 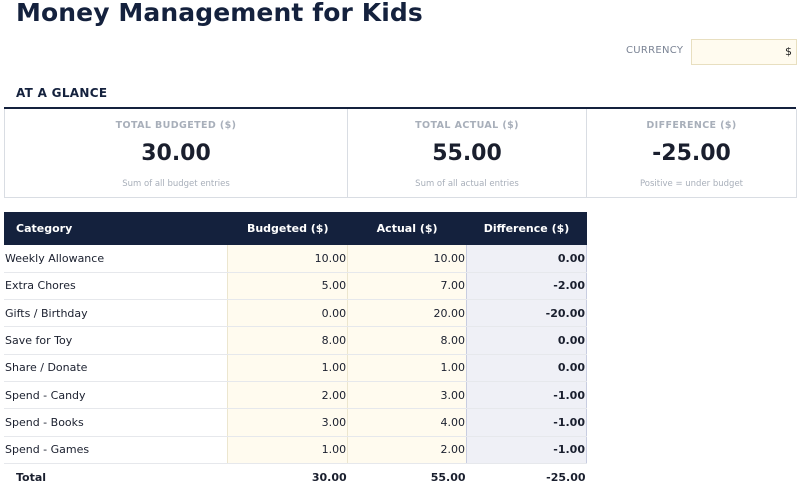 What do you see at coordinates (526, 286) in the screenshot?
I see `difference-cell: -2.00` at bounding box center [526, 286].